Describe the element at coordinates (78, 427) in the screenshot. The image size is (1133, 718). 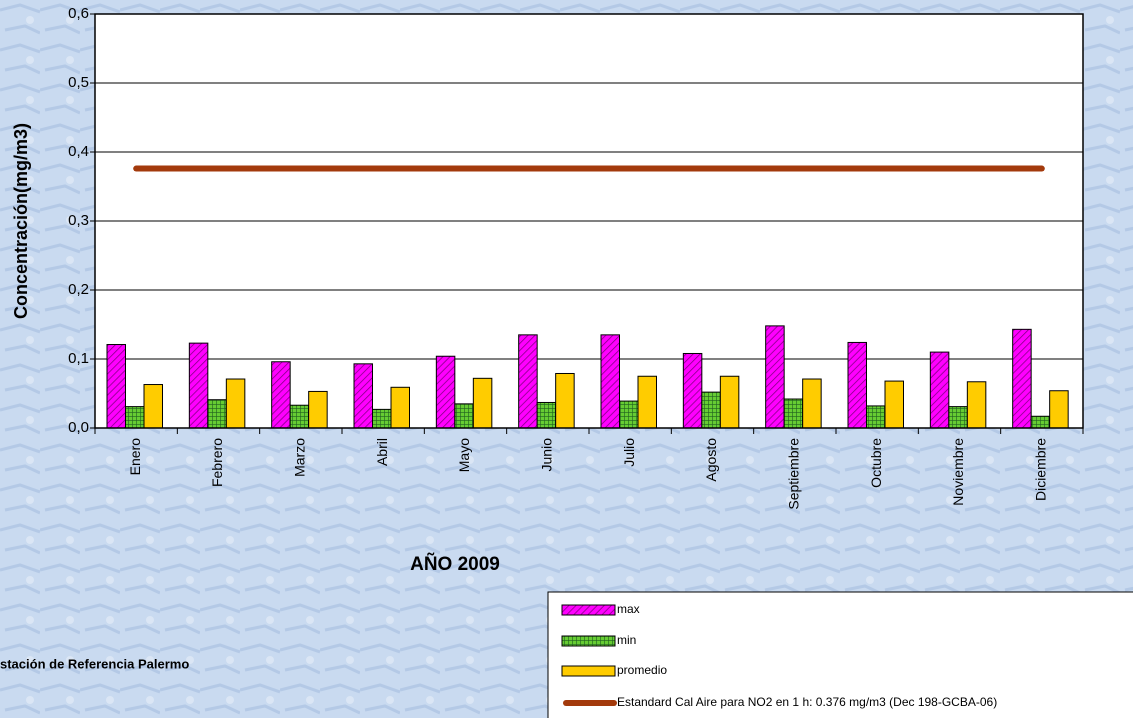
I see `y-tick-label: 0,0` at that location.